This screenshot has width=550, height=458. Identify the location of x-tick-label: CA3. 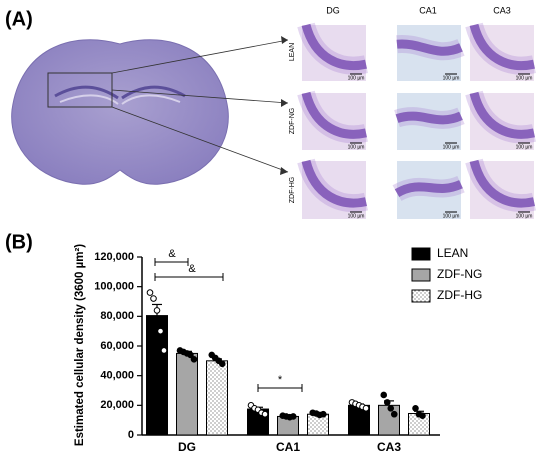
(389, 447).